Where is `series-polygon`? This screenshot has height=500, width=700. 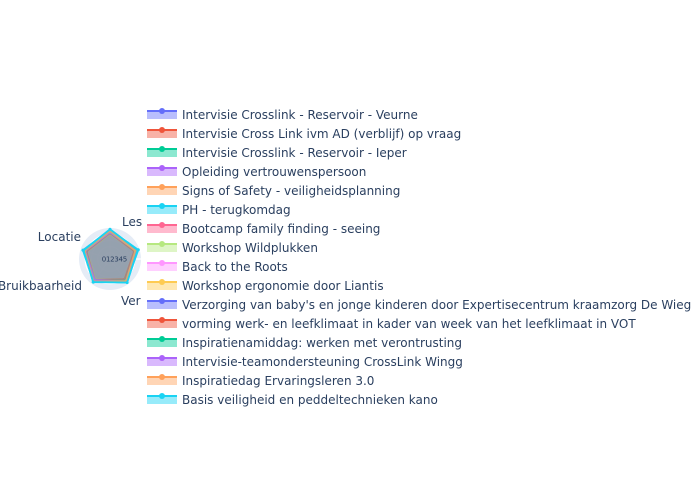
series-polygon is located at coordinates (110, 256).